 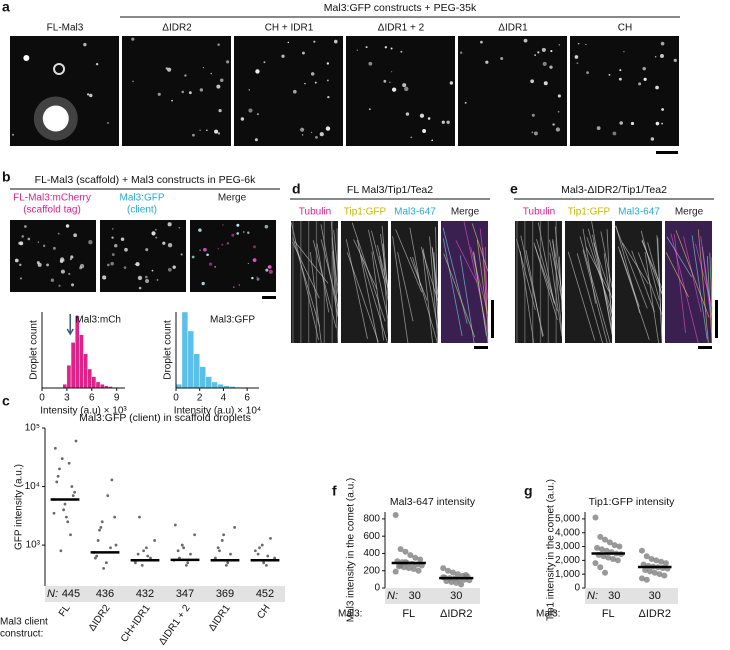 What do you see at coordinates (567, 560) in the screenshot?
I see `y-tick-label: 2,000` at bounding box center [567, 560].